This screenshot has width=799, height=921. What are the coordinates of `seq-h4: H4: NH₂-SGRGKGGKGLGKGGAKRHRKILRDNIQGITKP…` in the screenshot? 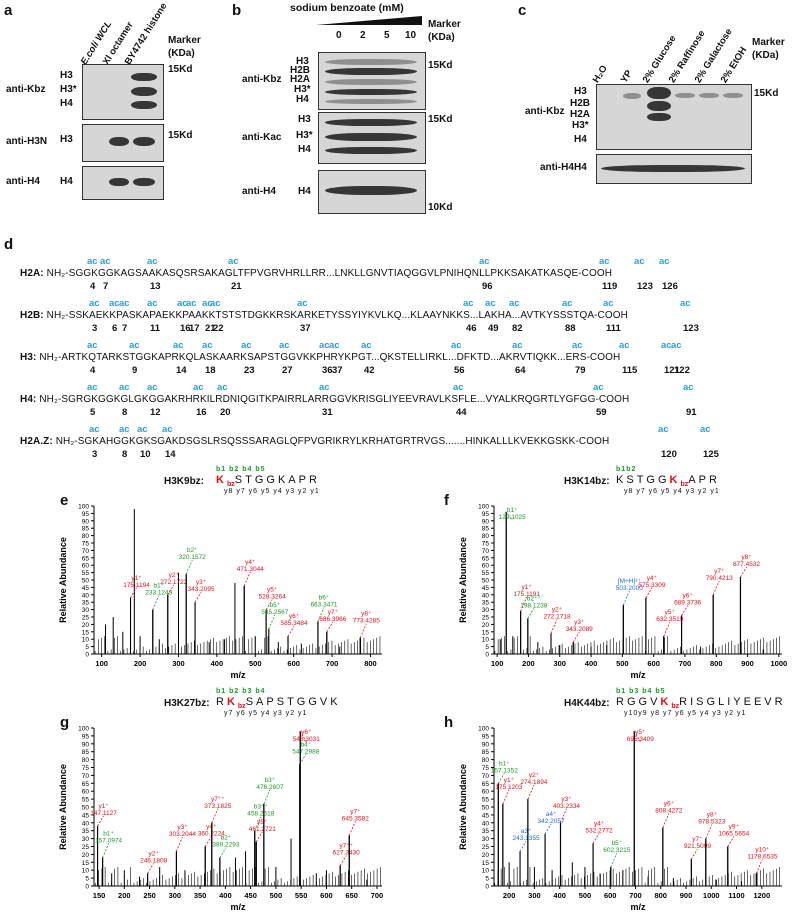 It's located at (324, 399).